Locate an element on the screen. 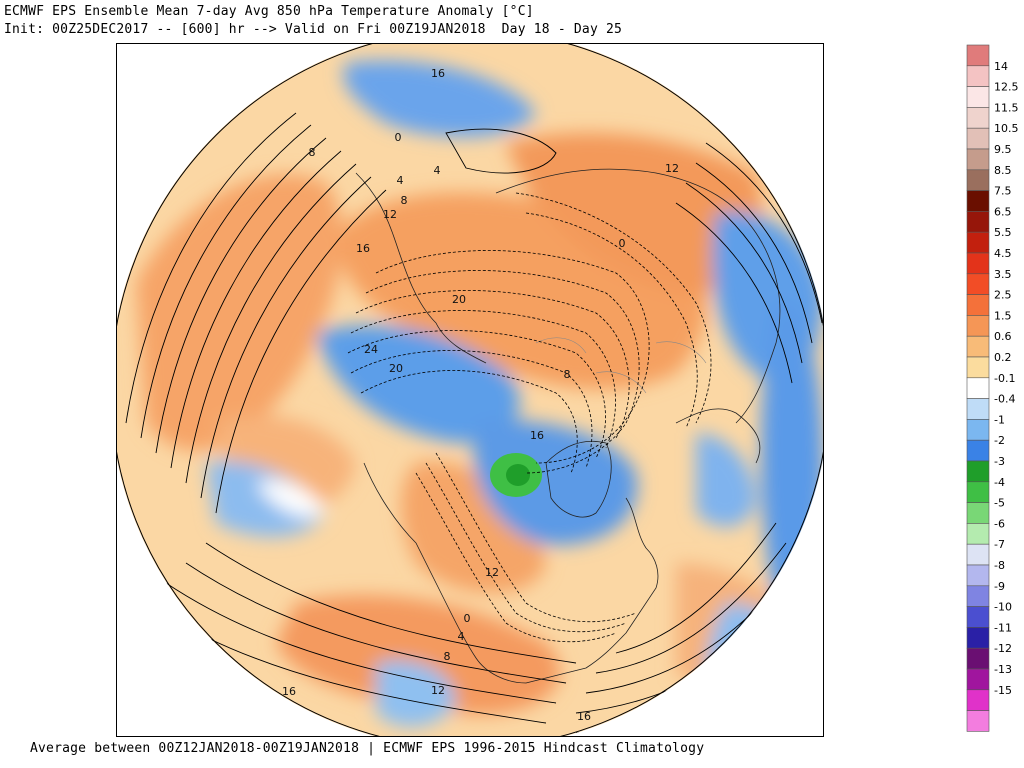 The height and width of the screenshot is (768, 1024). contour-value-label: 4 is located at coordinates (400, 180).